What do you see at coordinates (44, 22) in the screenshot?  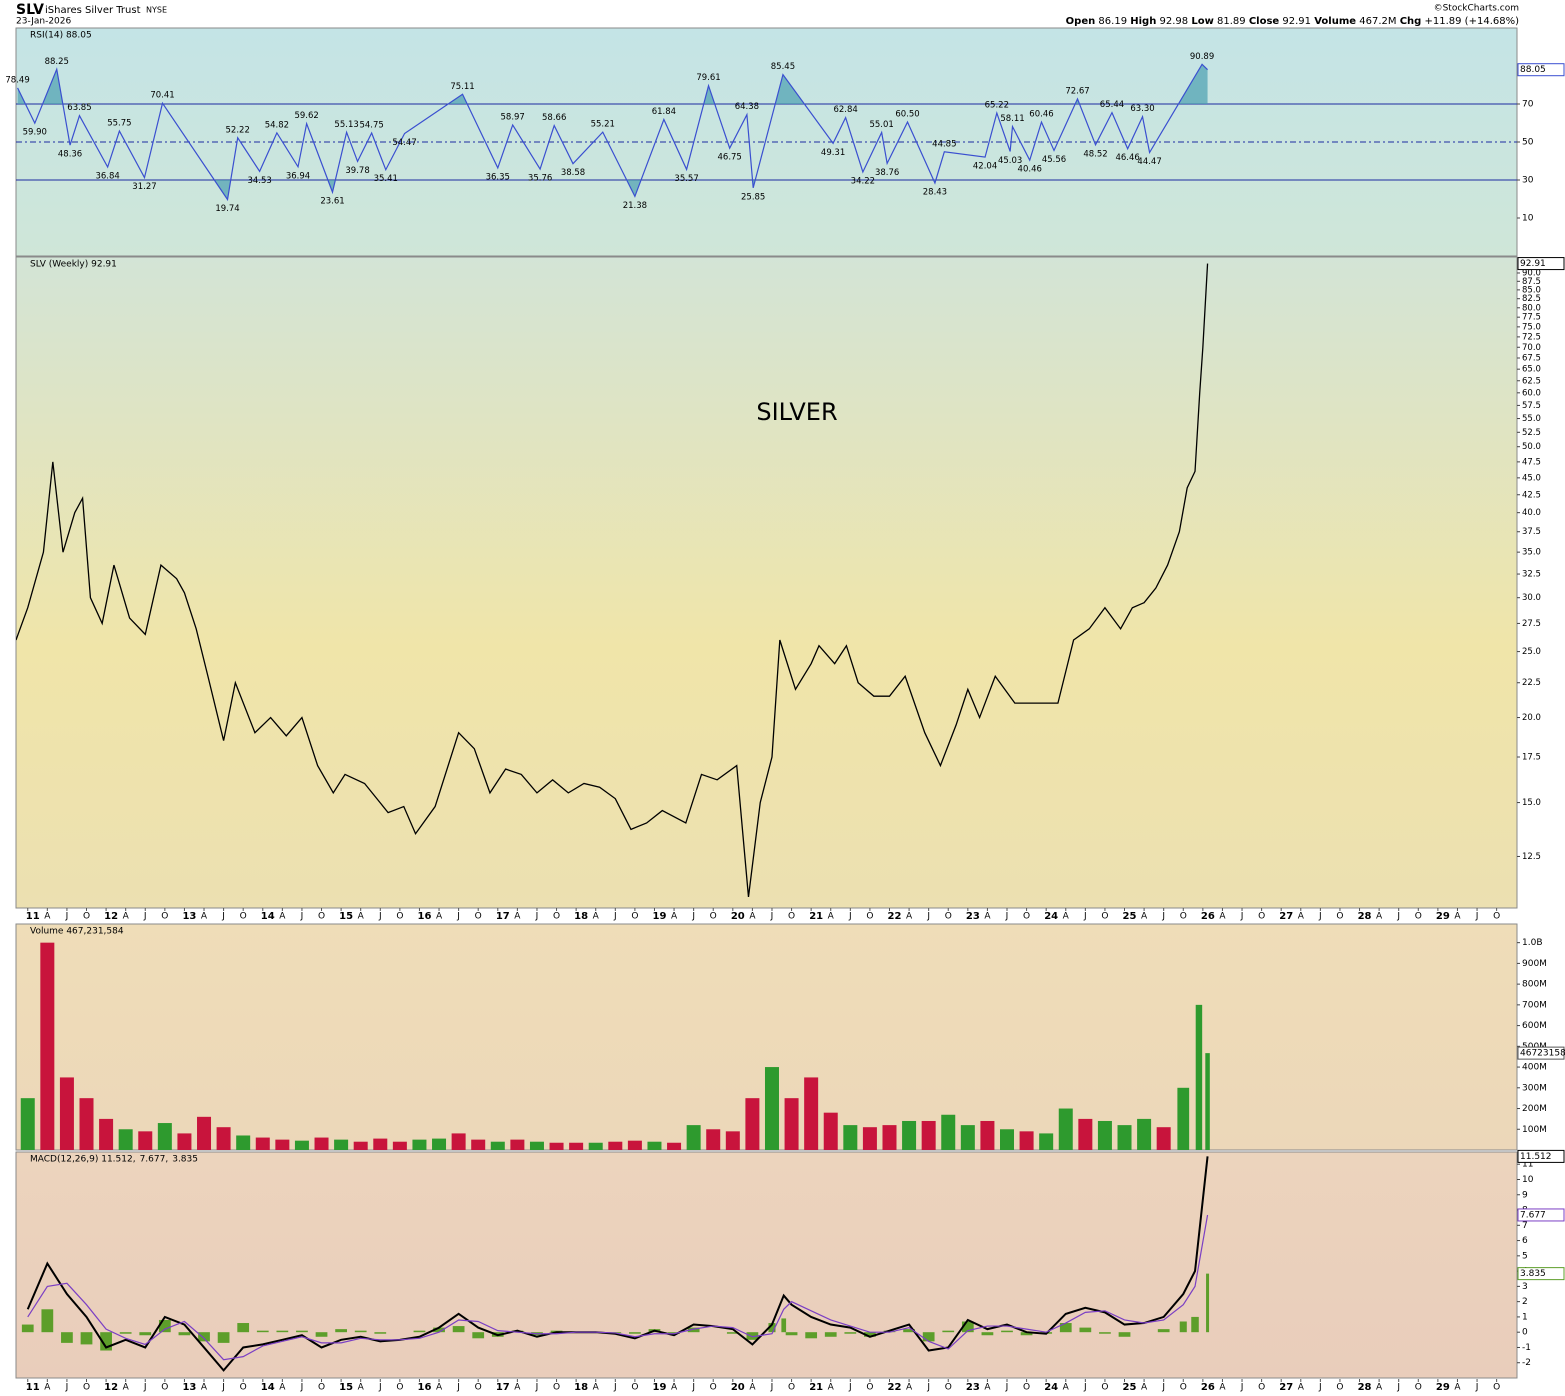 I see `date: 23-Jan-2026` at bounding box center [44, 22].